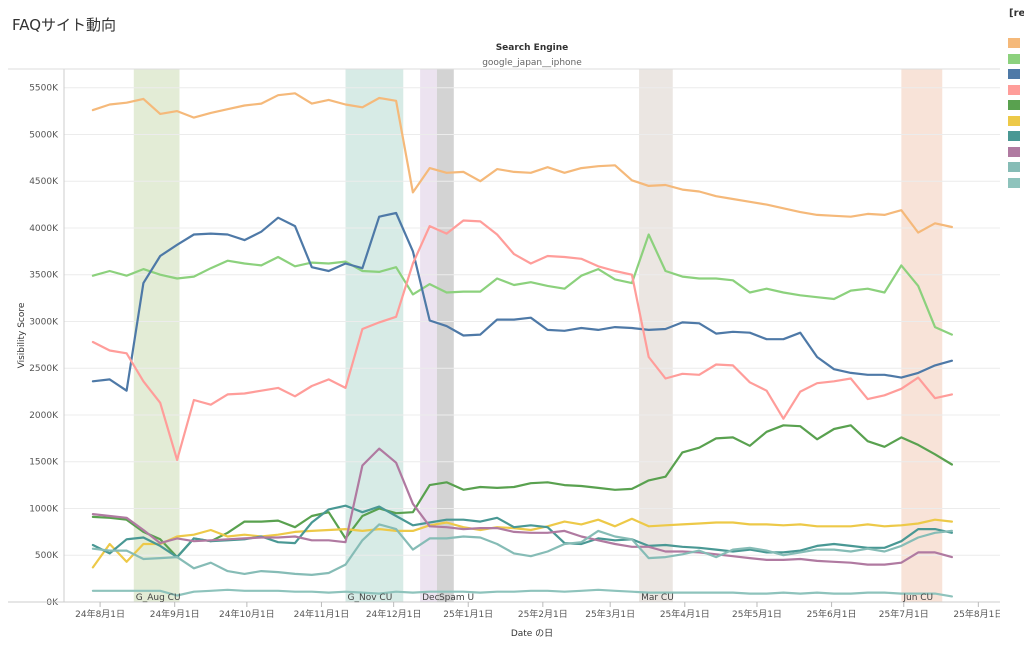 This screenshot has height=652, width=1024. What do you see at coordinates (917, 598) in the screenshot?
I see `event-band-label: Jun CU` at bounding box center [917, 598].